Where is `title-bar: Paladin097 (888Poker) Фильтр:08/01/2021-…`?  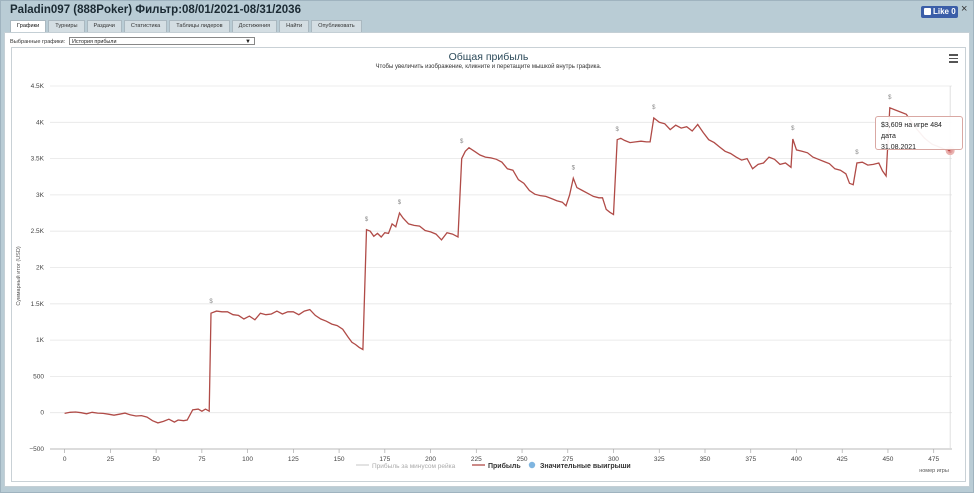
title-bar: Paladin097 (888Poker) Фильтр:08/01/2021-… is located at coordinates (487, 10).